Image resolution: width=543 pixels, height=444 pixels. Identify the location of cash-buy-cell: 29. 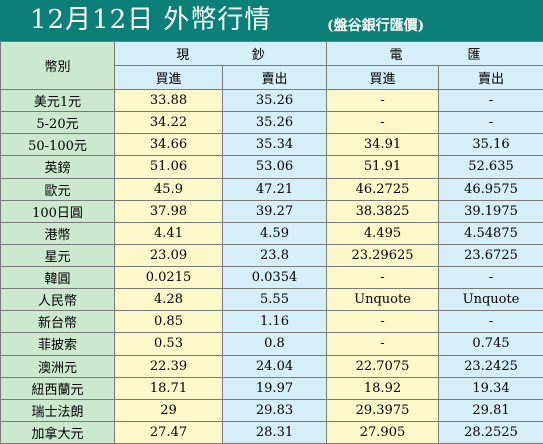
(168, 410).